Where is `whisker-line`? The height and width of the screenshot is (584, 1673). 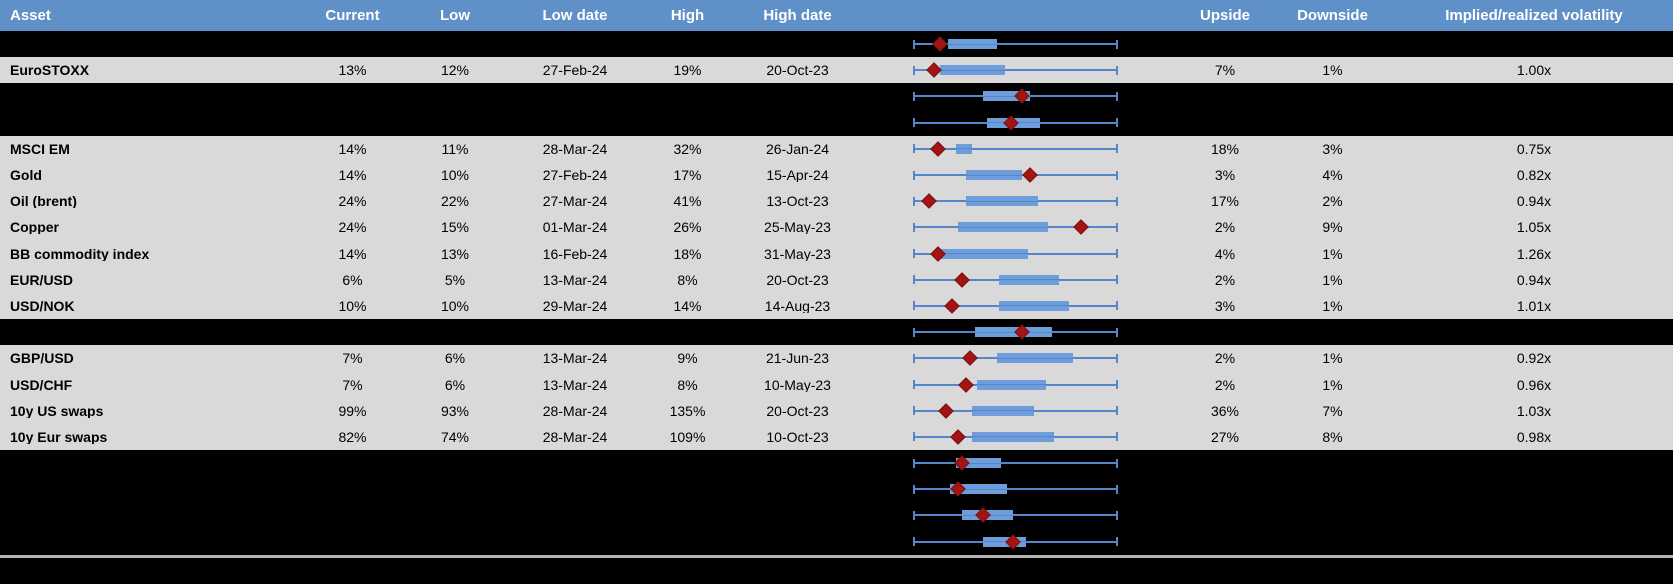
whisker-line is located at coordinates (1015, 70).